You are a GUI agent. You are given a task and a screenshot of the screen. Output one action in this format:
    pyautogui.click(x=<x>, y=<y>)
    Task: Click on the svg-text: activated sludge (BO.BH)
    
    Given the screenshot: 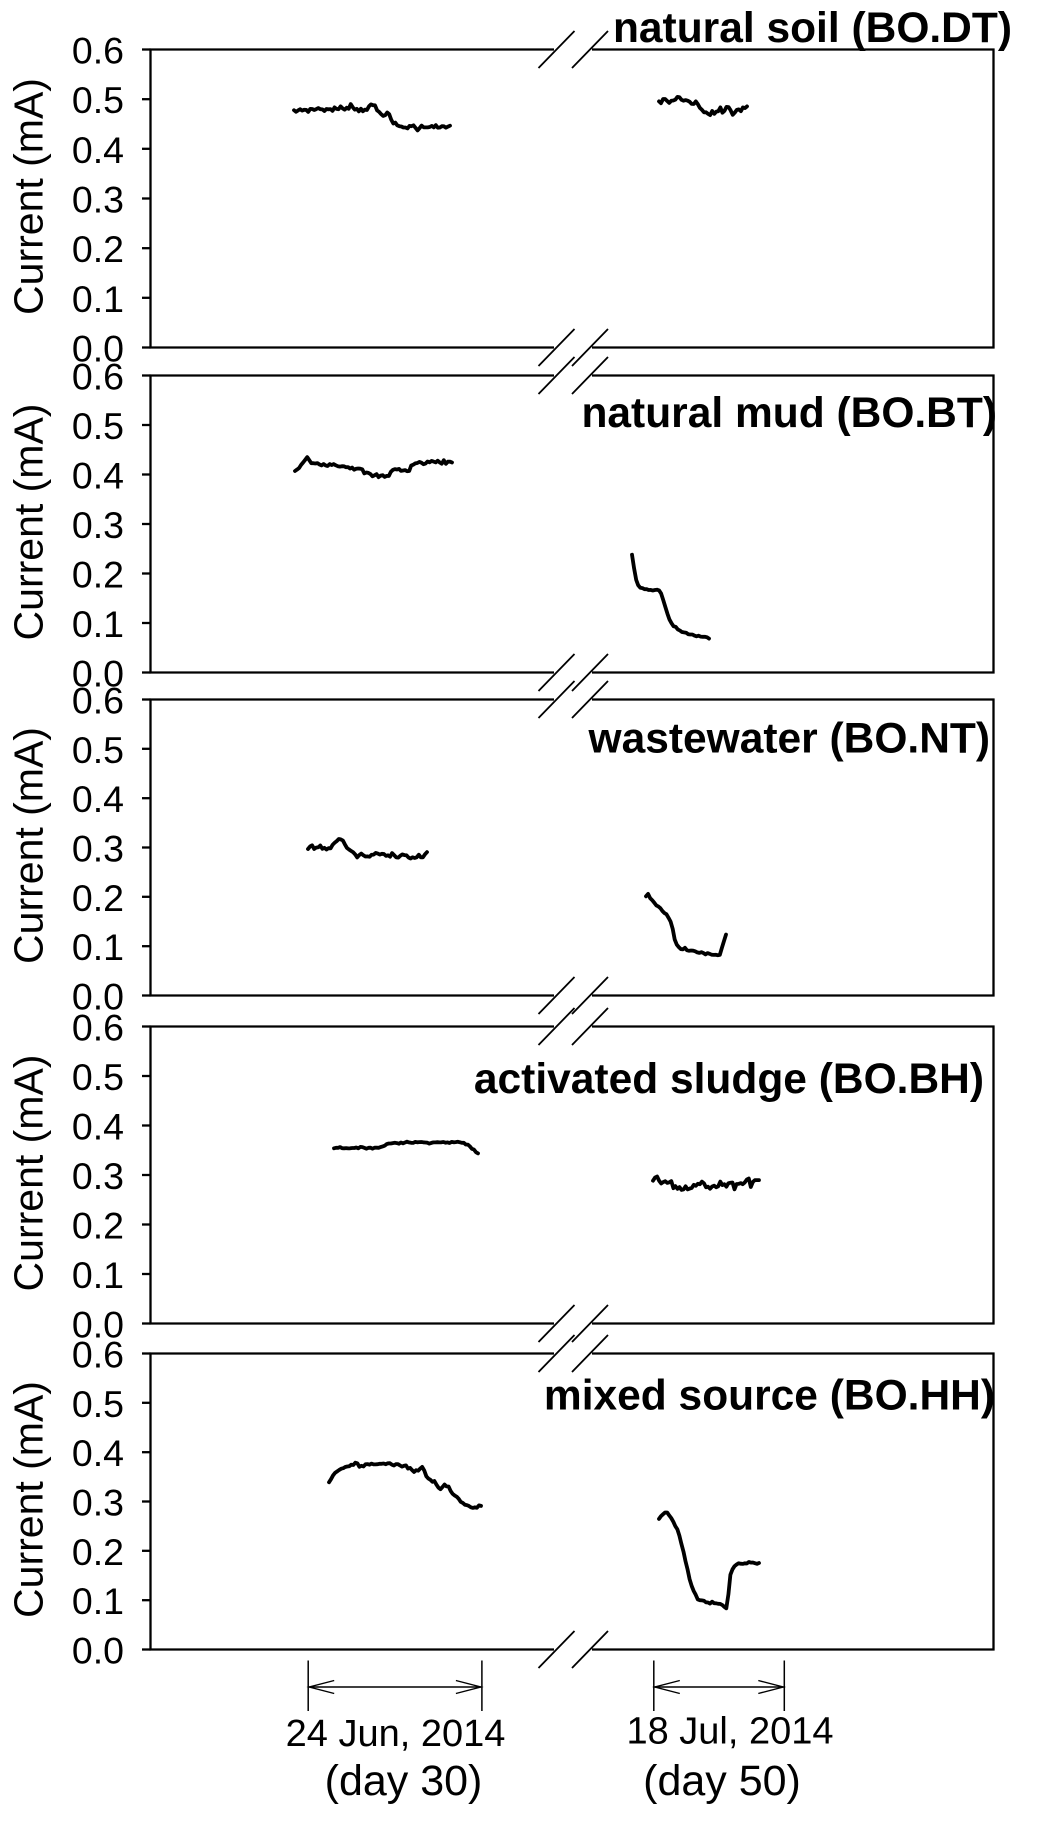 What is the action you would take?
    pyautogui.click(x=729, y=1079)
    